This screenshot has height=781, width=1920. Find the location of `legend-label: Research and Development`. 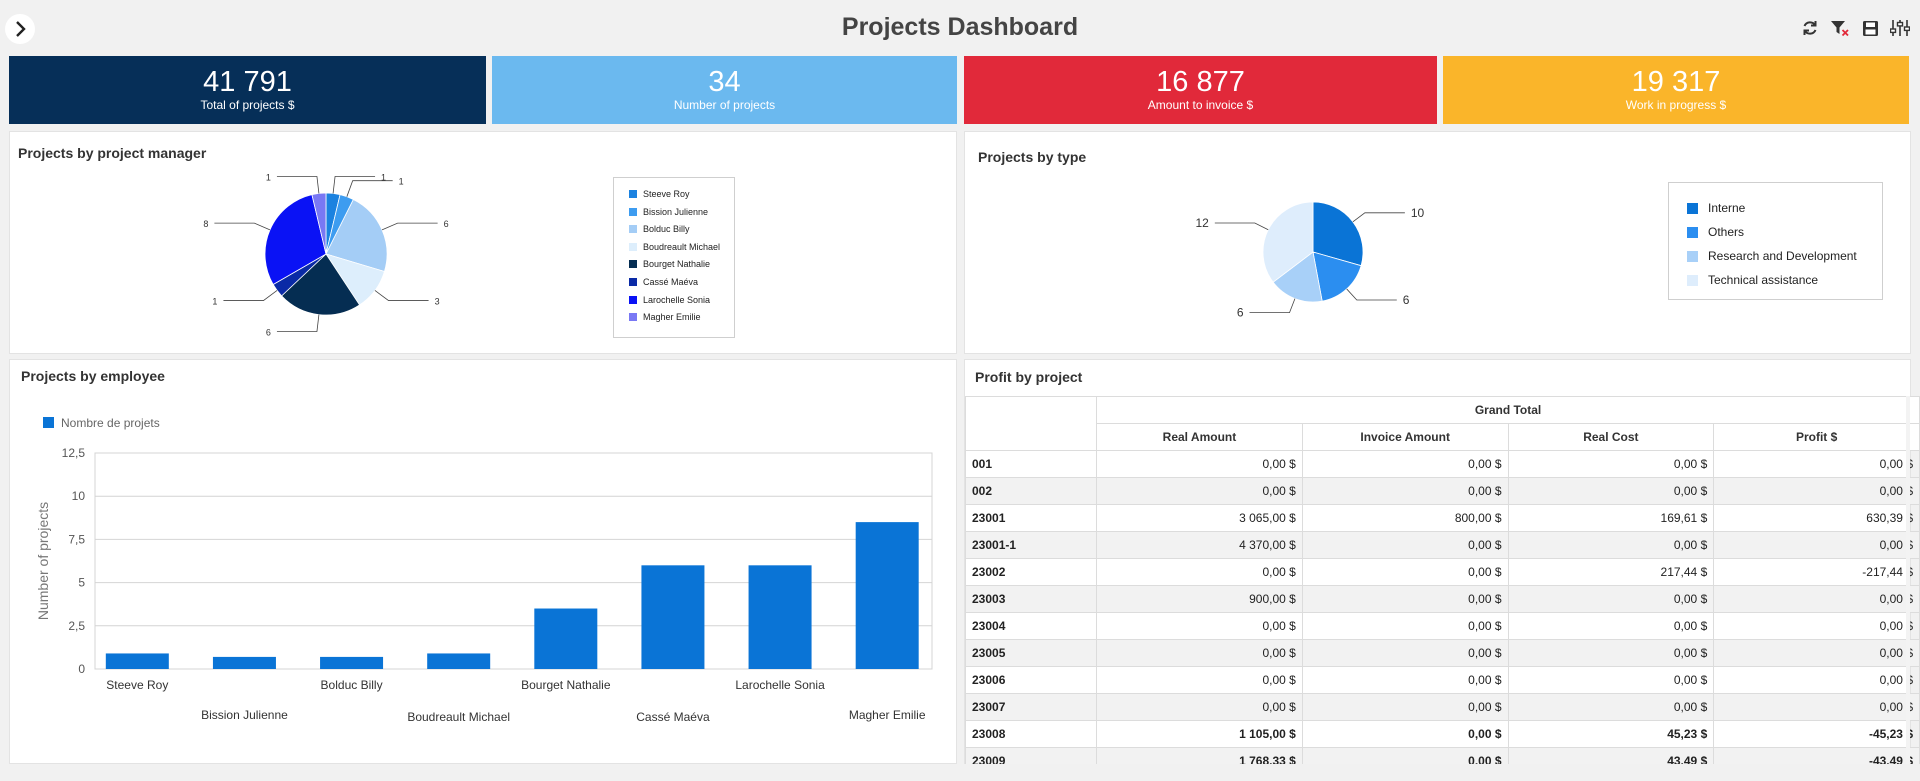

legend-label: Research and Development is located at coordinates (1782, 256).